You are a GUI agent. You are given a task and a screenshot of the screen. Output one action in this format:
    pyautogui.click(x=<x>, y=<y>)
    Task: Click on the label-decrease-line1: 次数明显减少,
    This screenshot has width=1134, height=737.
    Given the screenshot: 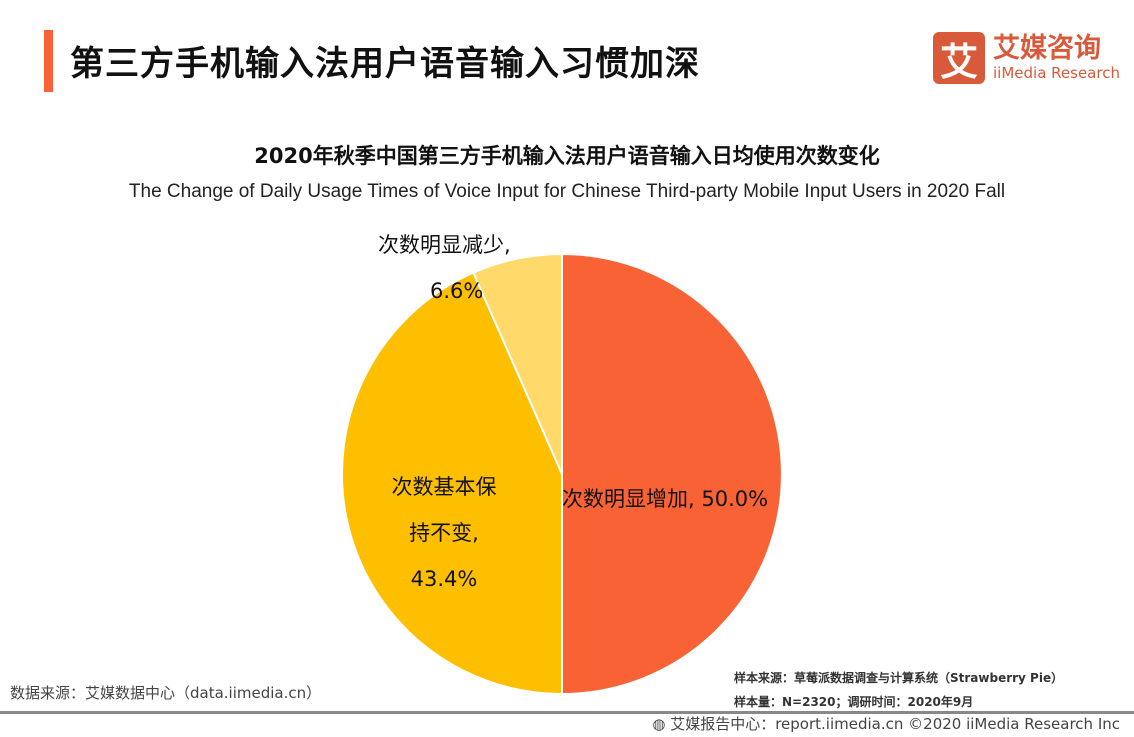 What is the action you would take?
    pyautogui.click(x=444, y=245)
    